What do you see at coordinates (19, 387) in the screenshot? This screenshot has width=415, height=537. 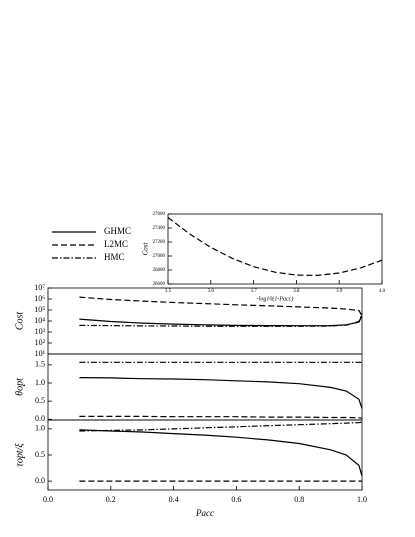 I see `y-axis-label: θopt` at bounding box center [19, 387].